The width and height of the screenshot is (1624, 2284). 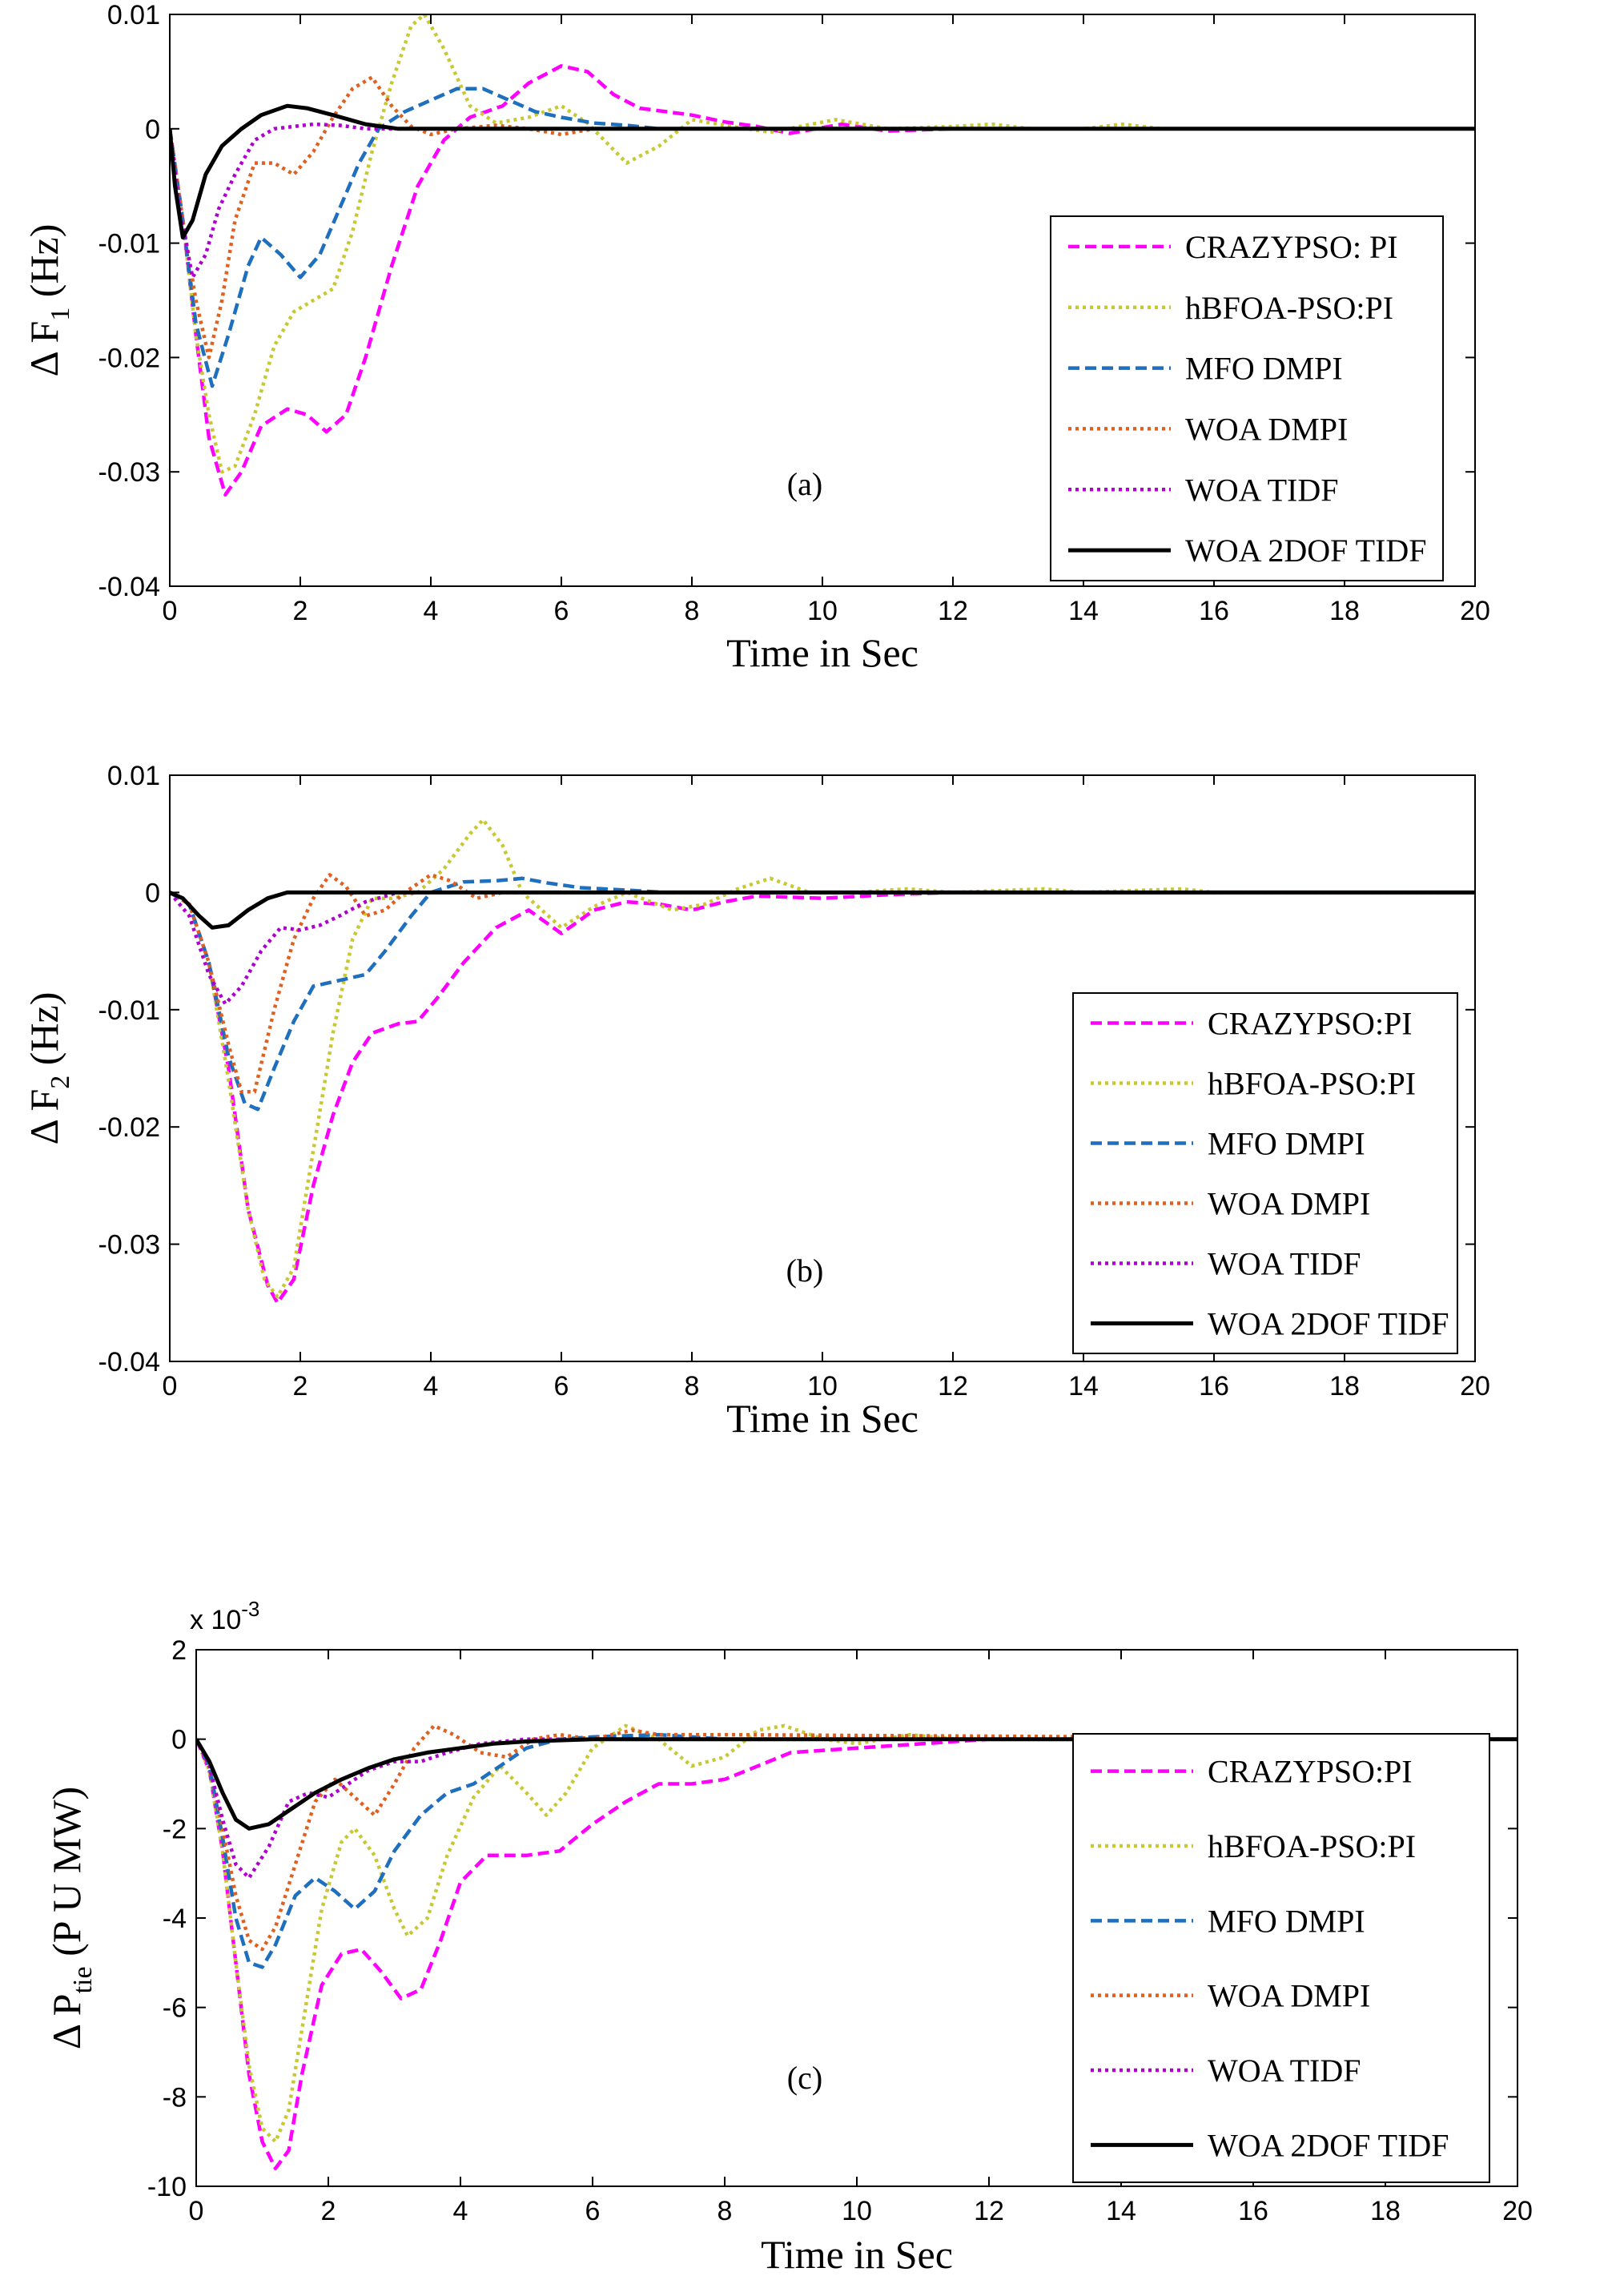 What do you see at coordinates (48, 1068) in the screenshot?
I see `y-axis-title: Δ F2 (Hz)` at bounding box center [48, 1068].